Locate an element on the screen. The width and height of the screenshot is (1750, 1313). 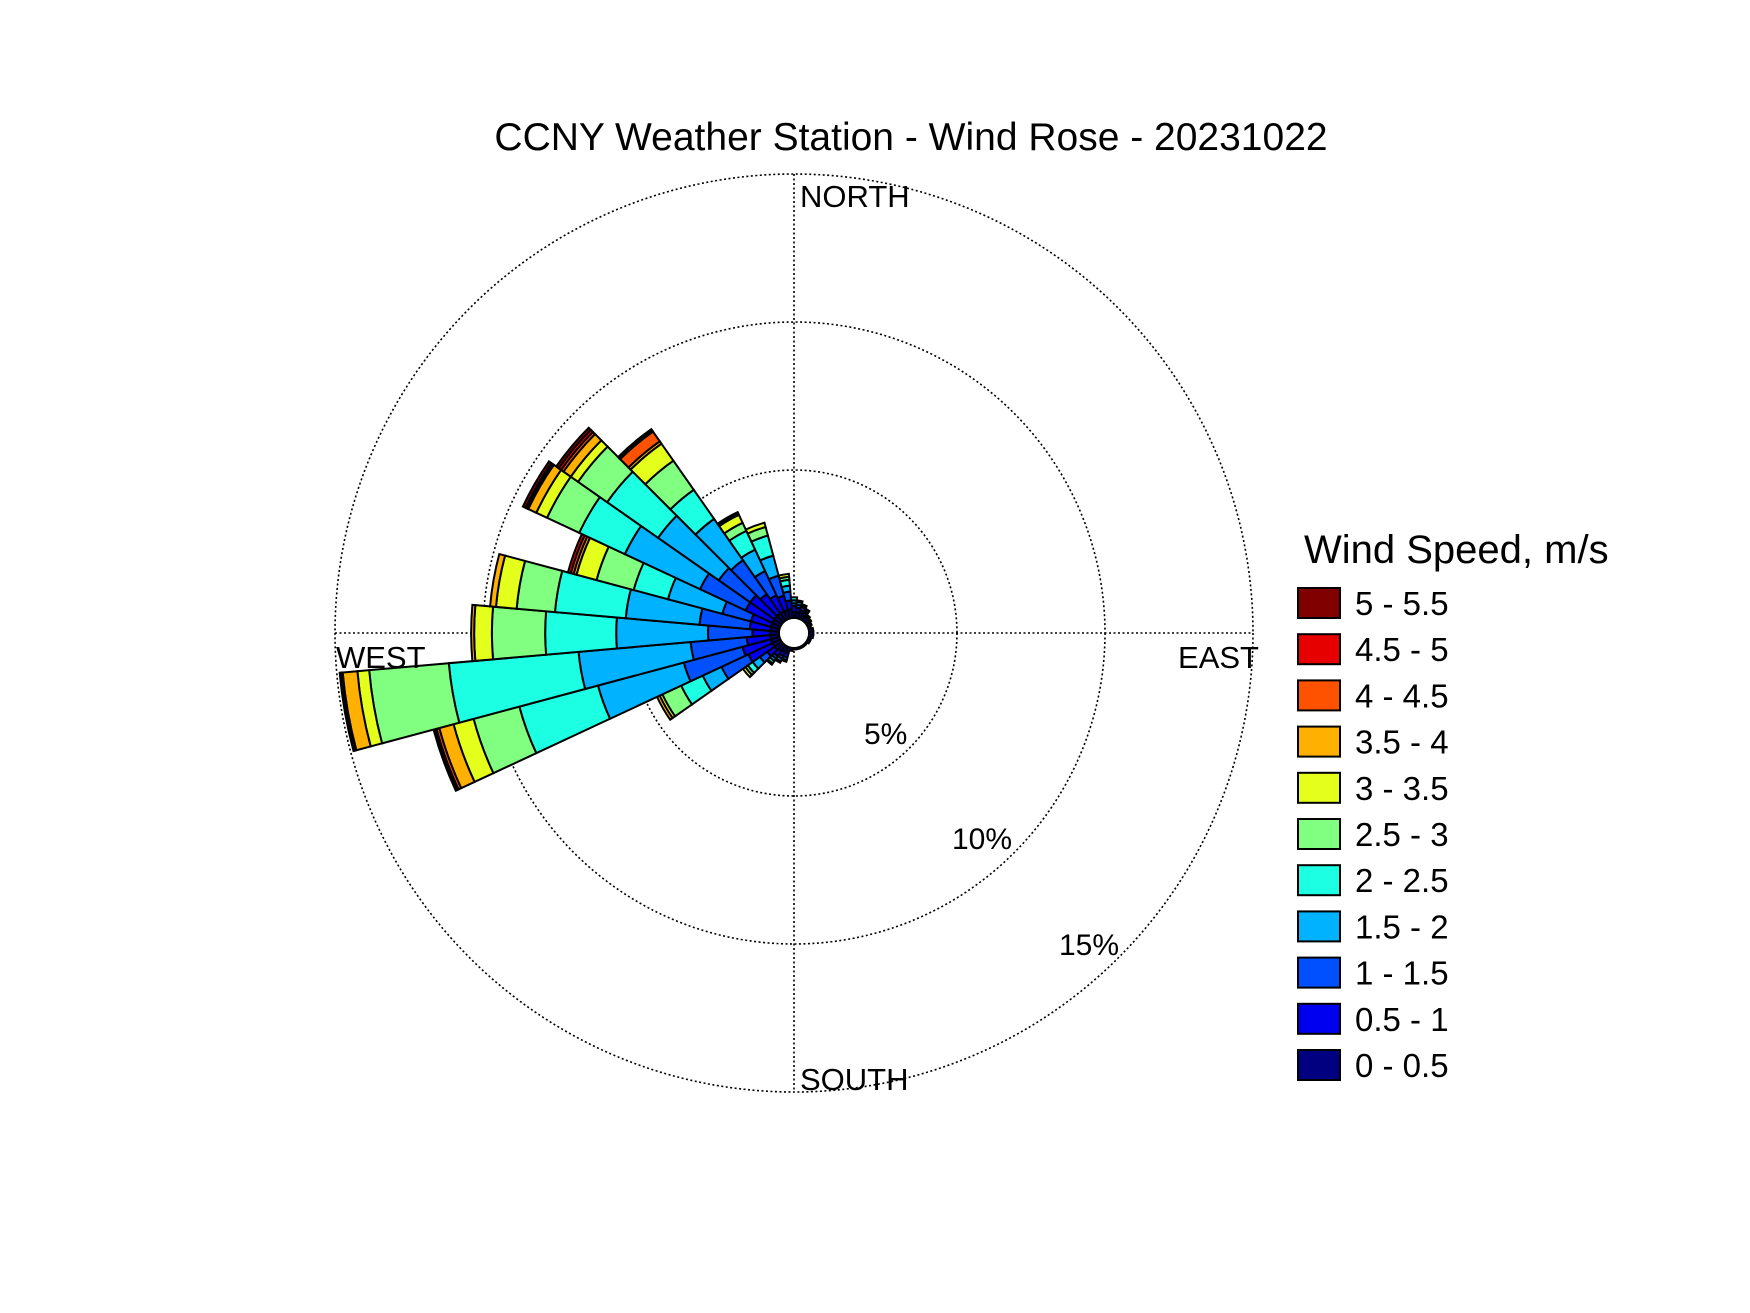
legend-label: 3.5 - 4 is located at coordinates (1402, 742).